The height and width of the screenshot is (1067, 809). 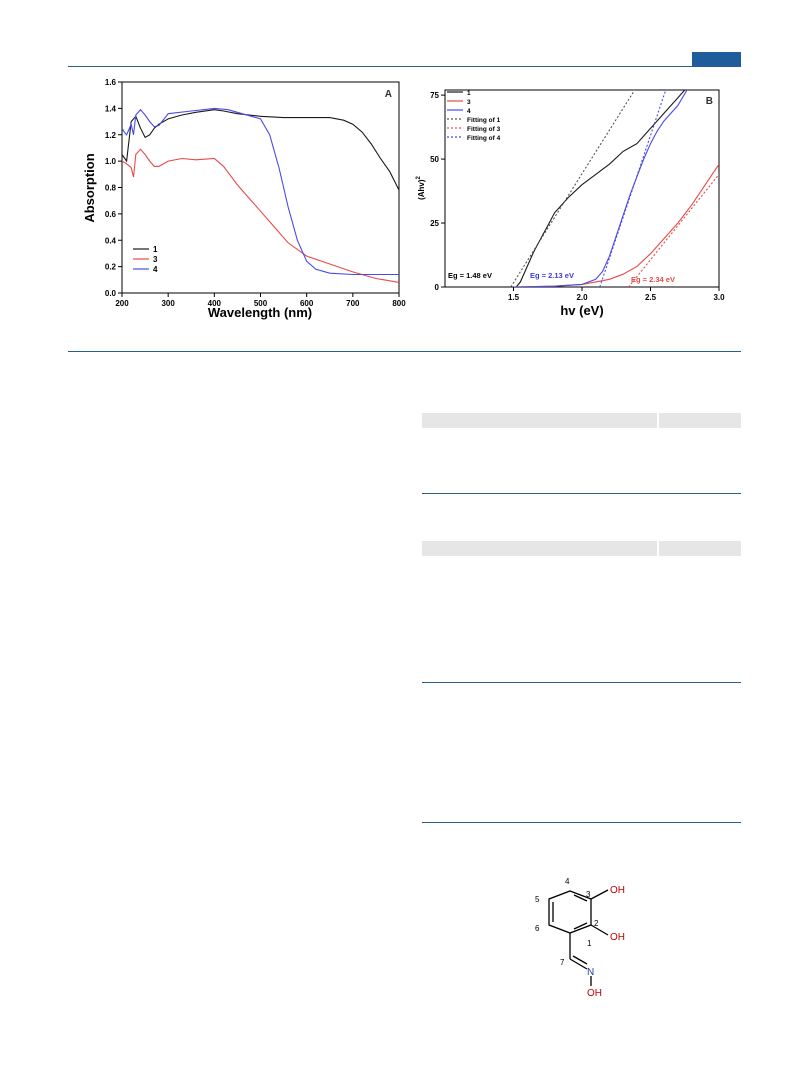 I want to click on y-tick-label: 0.0, so click(x=111, y=293).